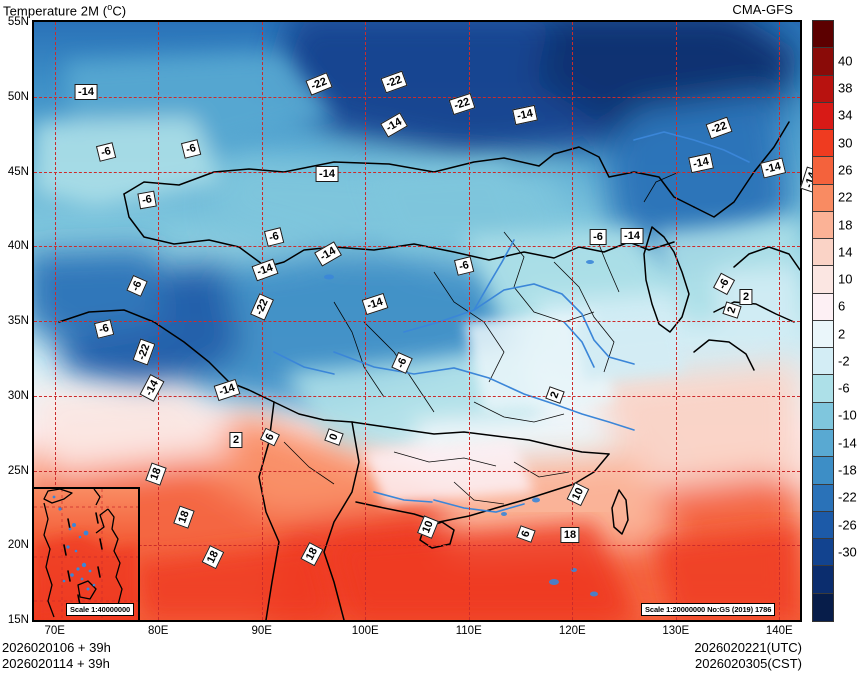 This screenshot has height=673, width=859. What do you see at coordinates (842, 306) in the screenshot?
I see `colorbar-tick-6: 6` at bounding box center [842, 306].